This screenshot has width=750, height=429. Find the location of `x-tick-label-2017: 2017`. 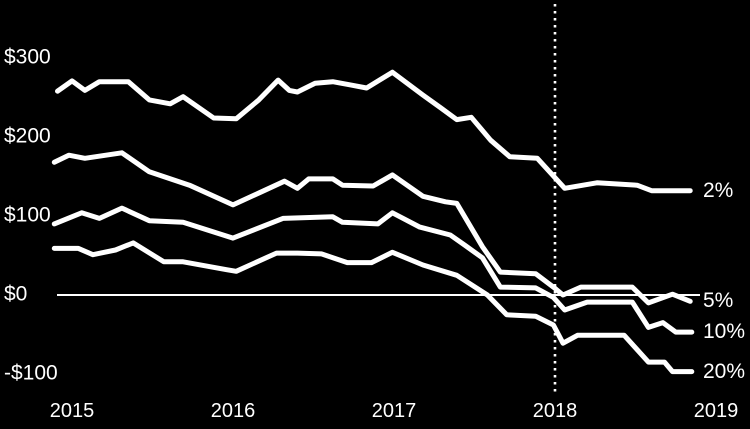

x-tick-label-2017: 2017 is located at coordinates (394, 411).